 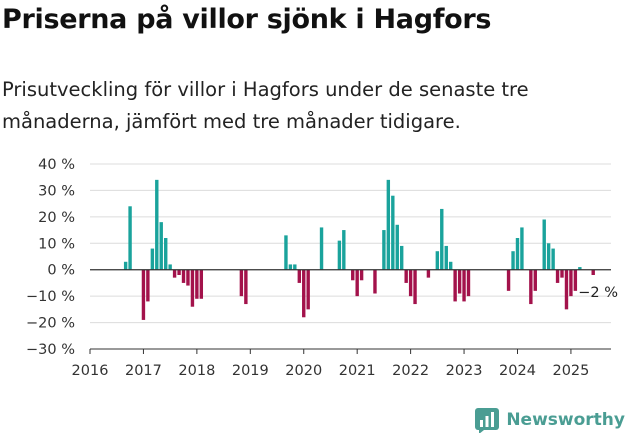 I want to click on y-tick-label: 10 %, so click(x=56, y=244).